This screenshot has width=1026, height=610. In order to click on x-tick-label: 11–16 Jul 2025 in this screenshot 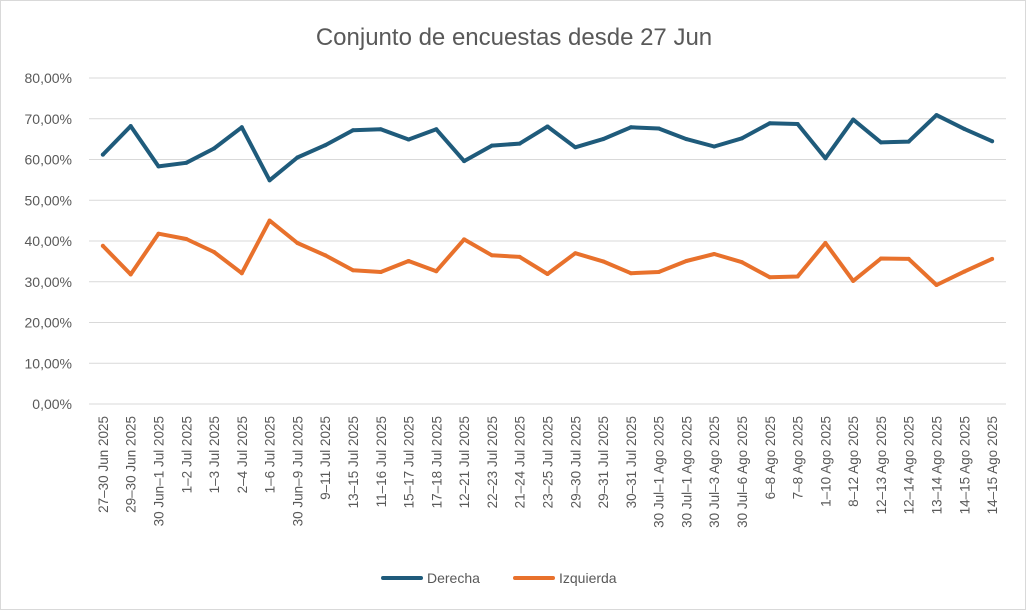, I will do `click(381, 461)`.